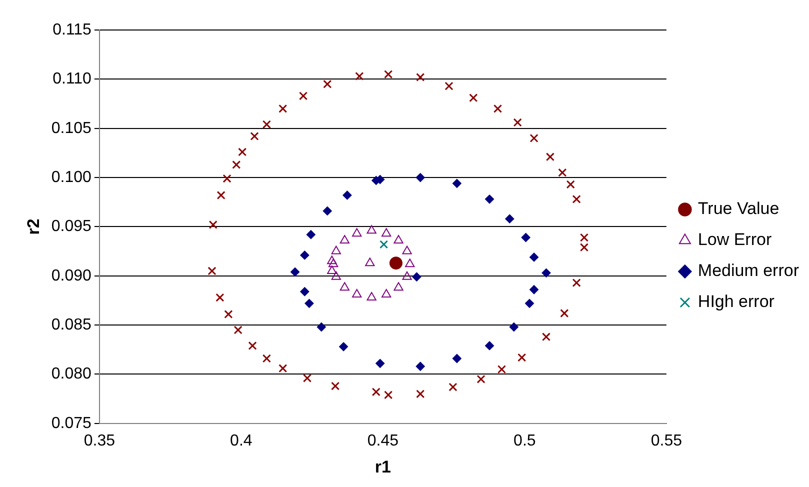 This screenshot has height=487, width=809. I want to click on y-tick-label: 0.115, so click(72, 29).